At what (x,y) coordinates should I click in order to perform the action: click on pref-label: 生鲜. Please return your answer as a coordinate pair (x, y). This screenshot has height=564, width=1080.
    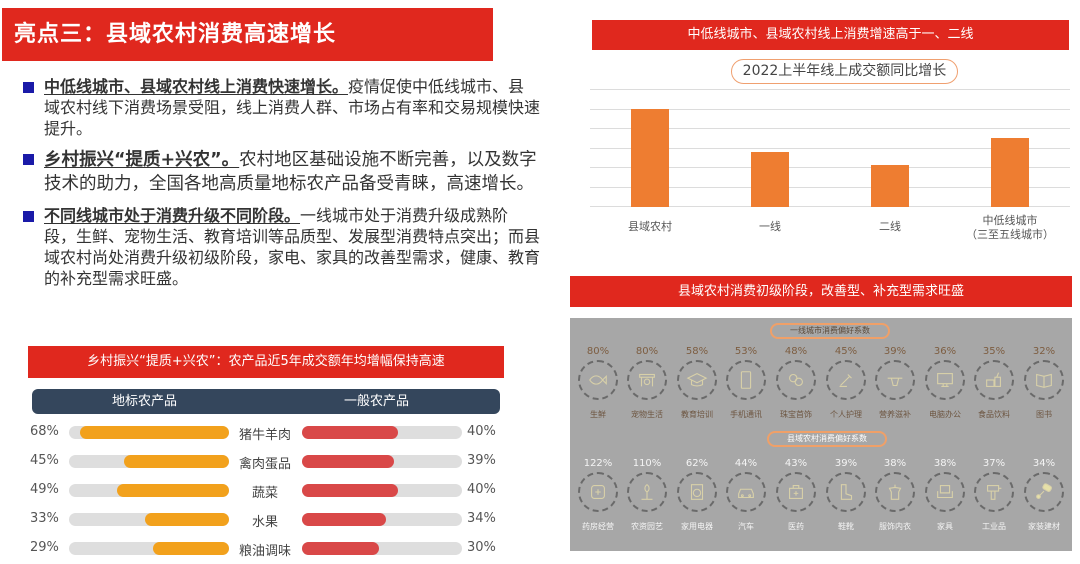
    Looking at the image, I should click on (598, 414).